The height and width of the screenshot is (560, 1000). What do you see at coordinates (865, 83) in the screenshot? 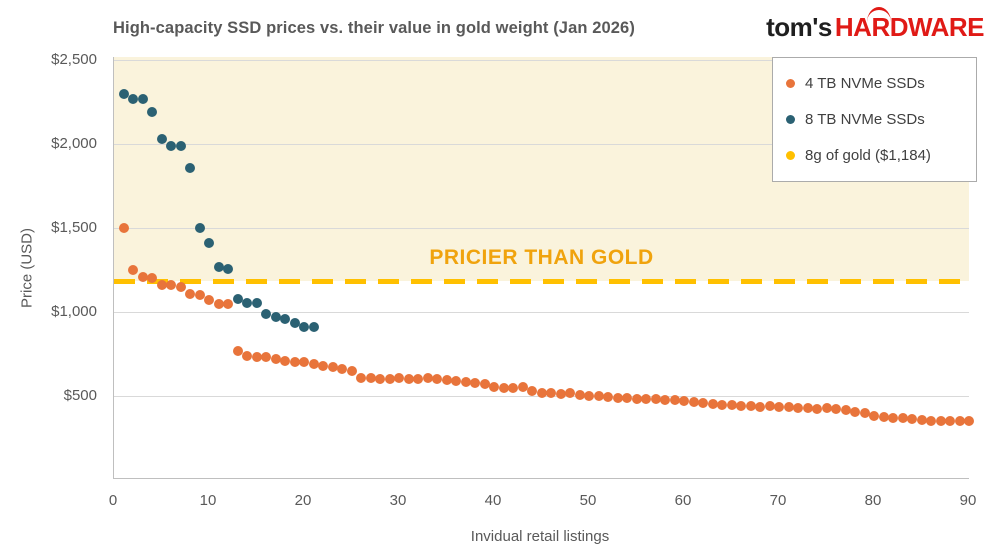
I see `legend-label: 4 TB NVMe SSDs` at bounding box center [865, 83].